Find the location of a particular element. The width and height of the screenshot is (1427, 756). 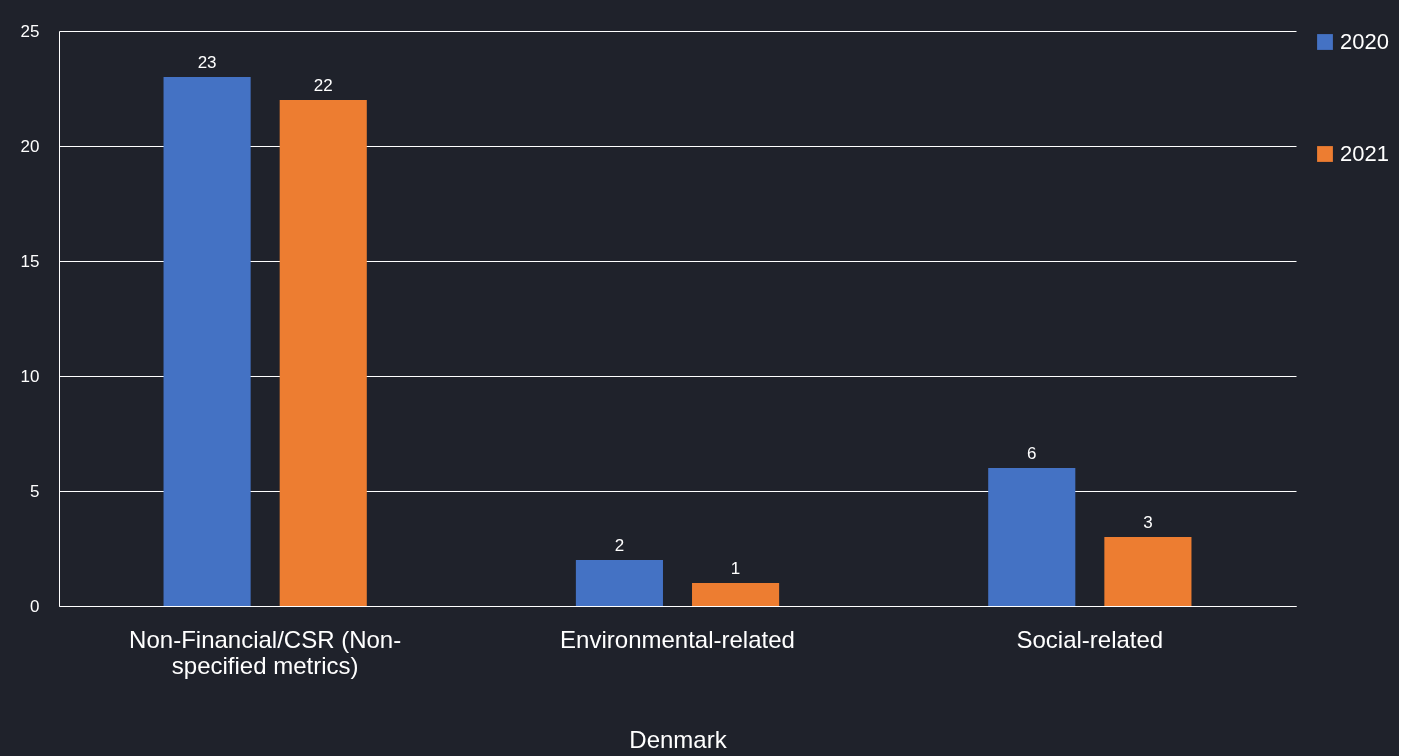

y-tick-label: 10 is located at coordinates (30, 376).